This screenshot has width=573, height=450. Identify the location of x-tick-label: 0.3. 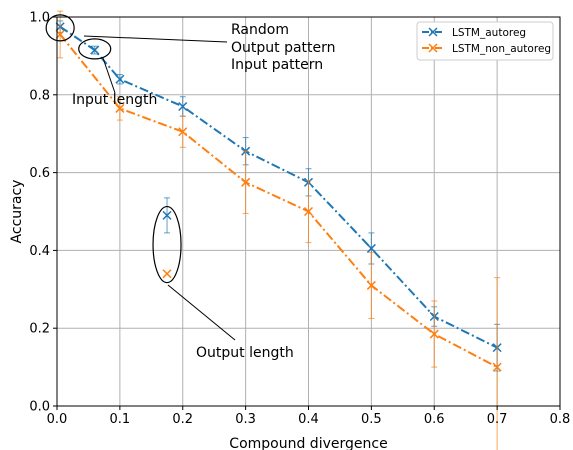
(245, 419).